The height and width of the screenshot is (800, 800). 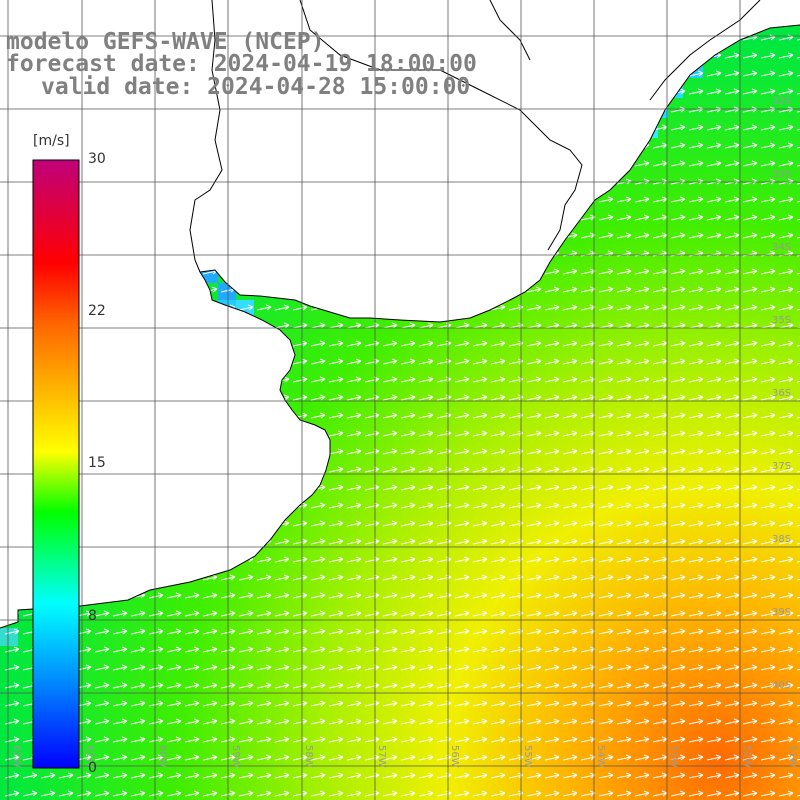 What do you see at coordinates (781, 612) in the screenshot?
I see `lat-label: 39S` at bounding box center [781, 612].